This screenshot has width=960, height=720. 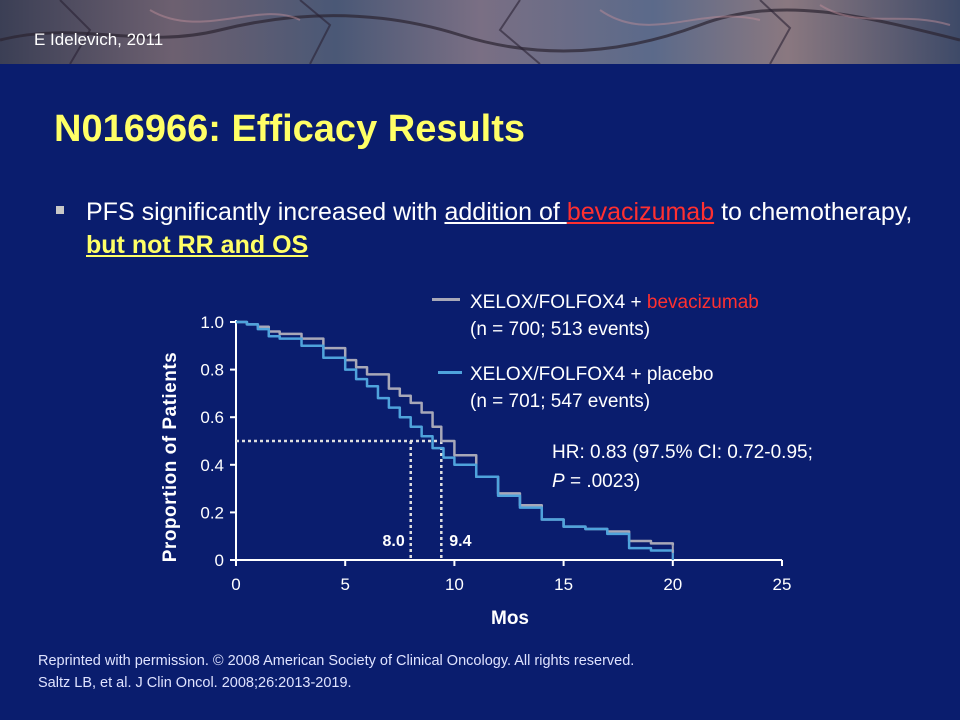 I want to click on slide-title: N016966: Efficacy Results, so click(x=290, y=129).